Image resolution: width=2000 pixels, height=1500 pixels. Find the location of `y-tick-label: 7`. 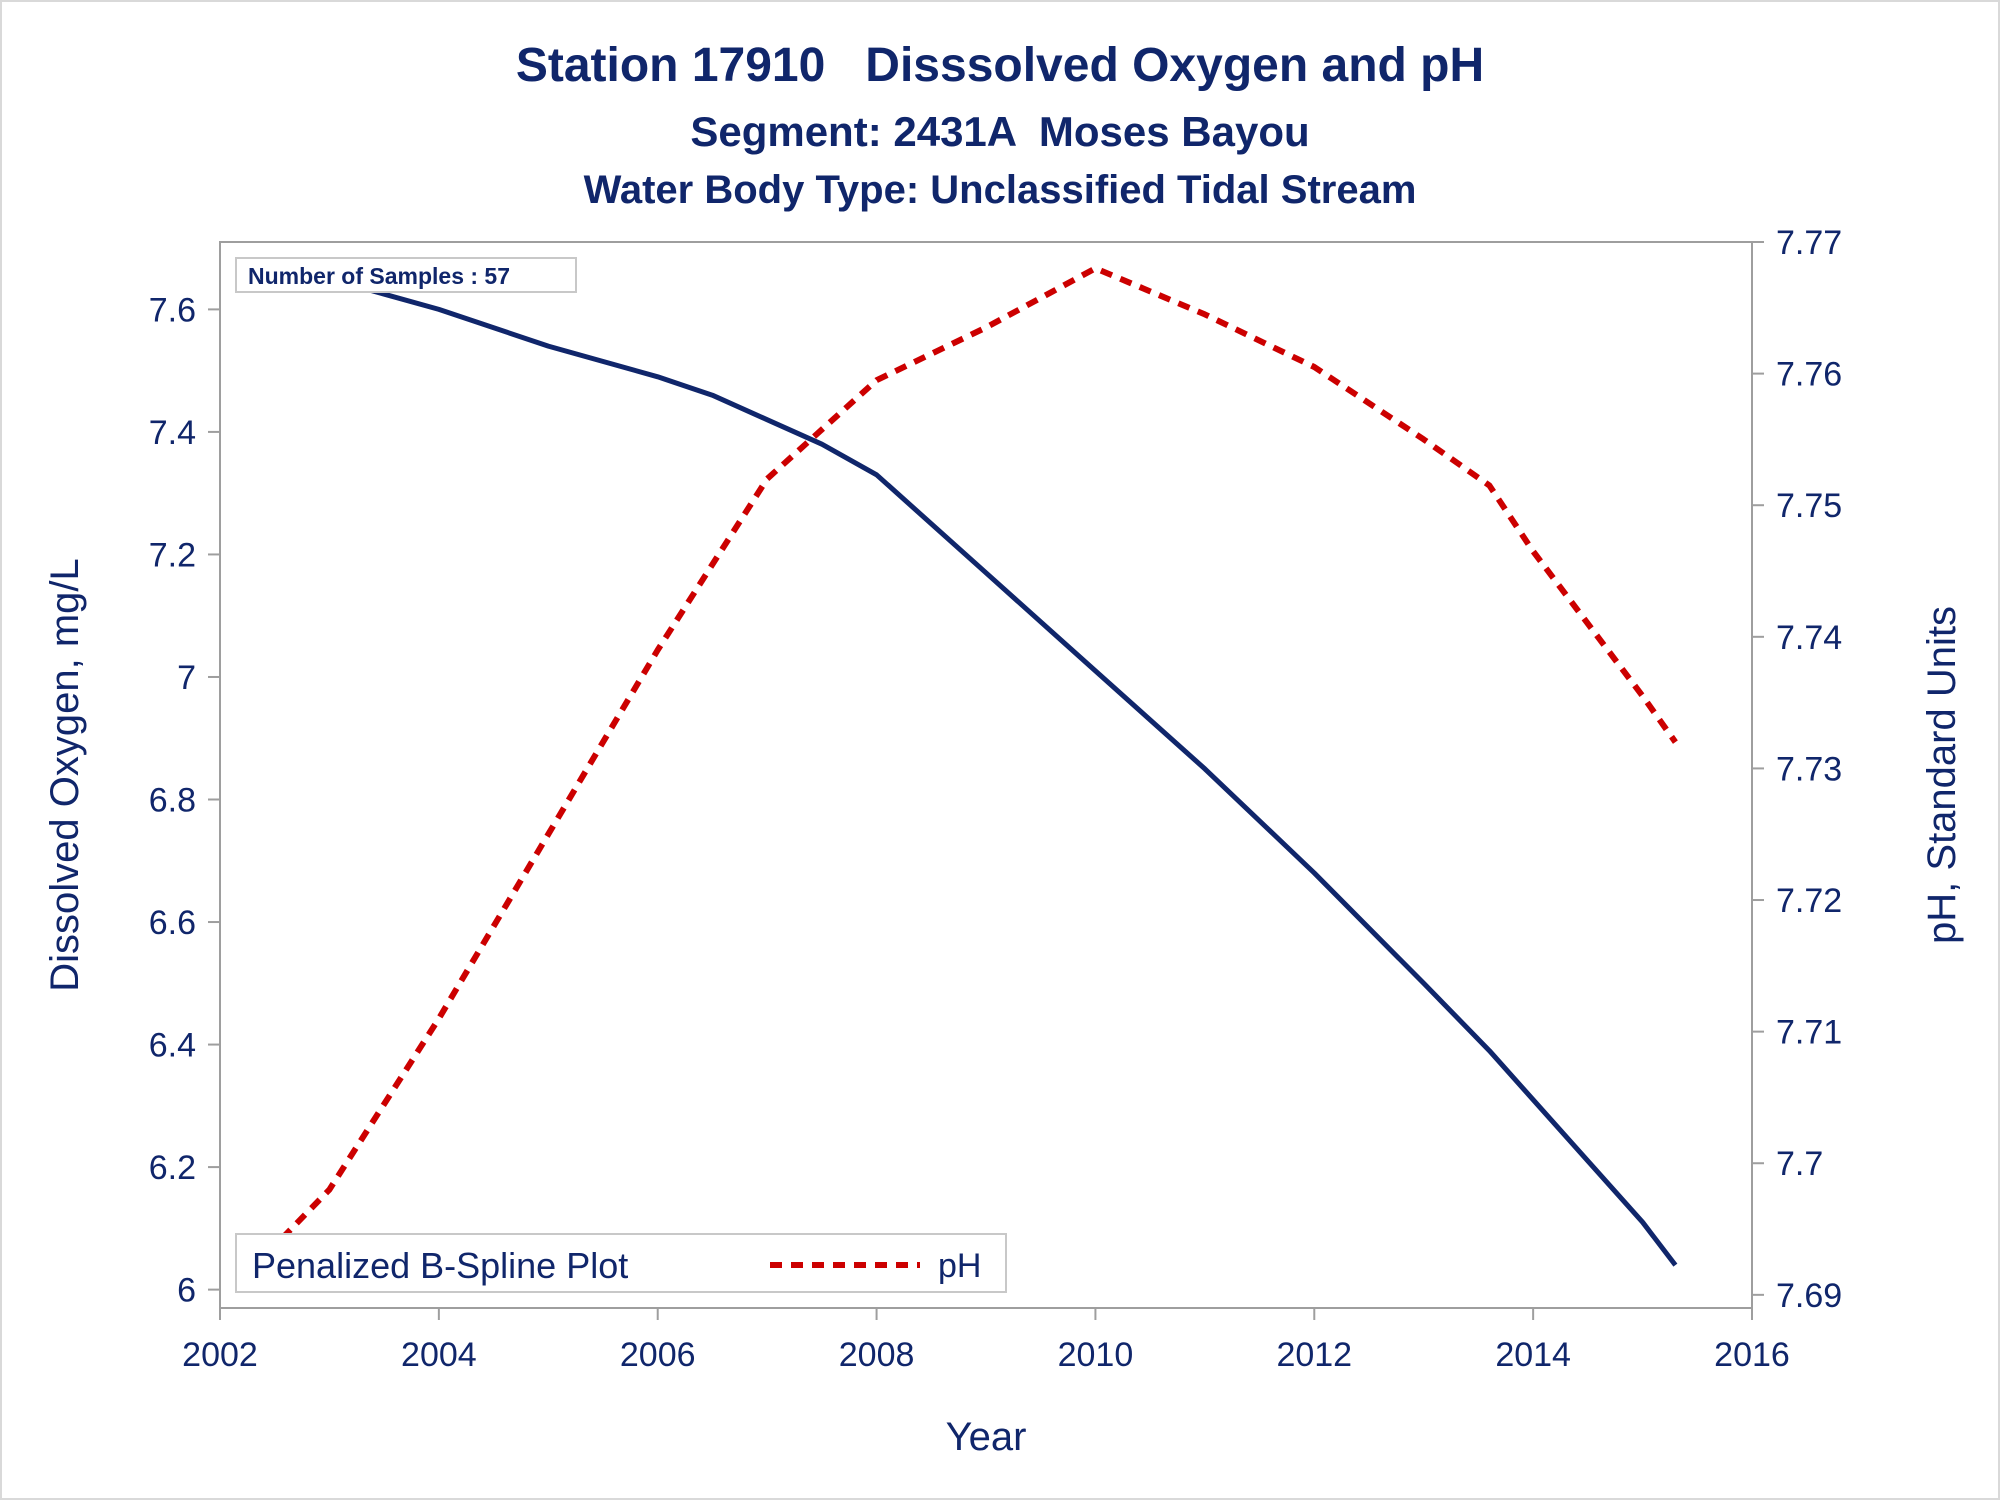

y-tick-label: 7 is located at coordinates (186, 678).